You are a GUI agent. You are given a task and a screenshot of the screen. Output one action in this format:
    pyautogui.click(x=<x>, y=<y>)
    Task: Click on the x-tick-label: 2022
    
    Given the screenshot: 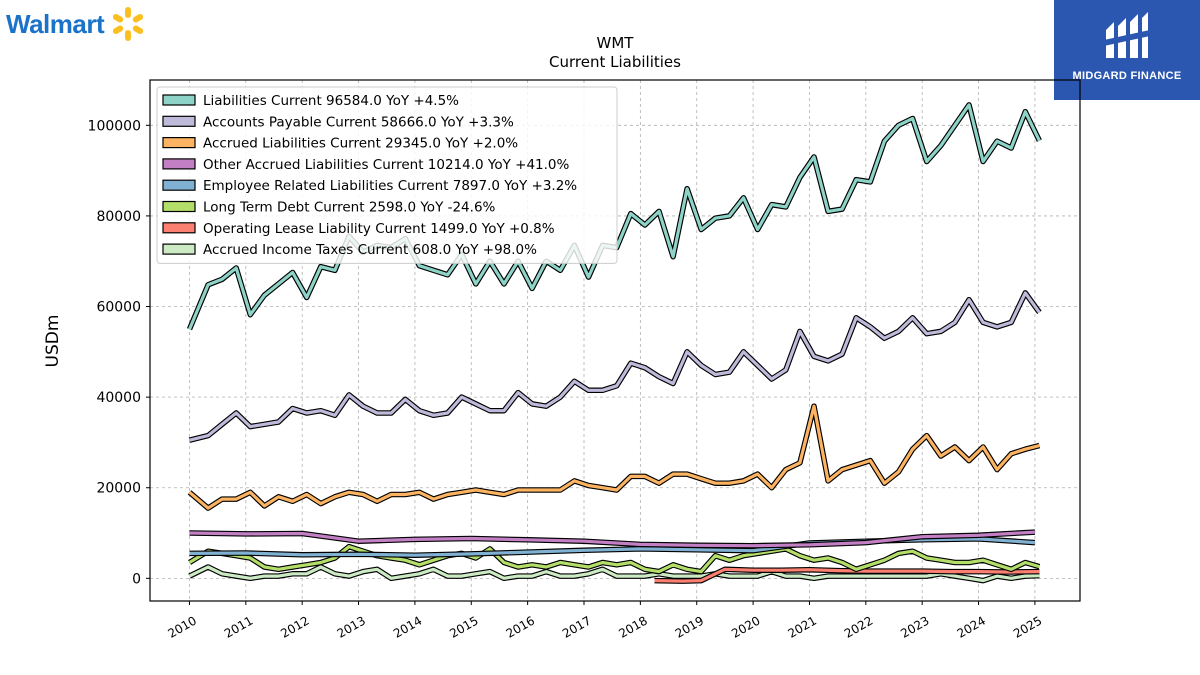 What is the action you would take?
    pyautogui.click(x=858, y=626)
    